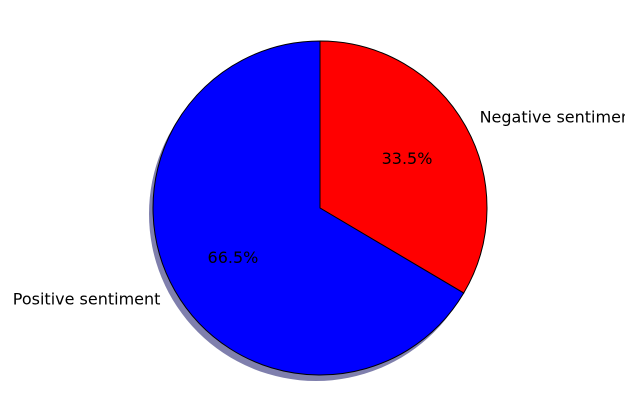  I want to click on slice-category-label: Negative sentiment, so click(552, 116).